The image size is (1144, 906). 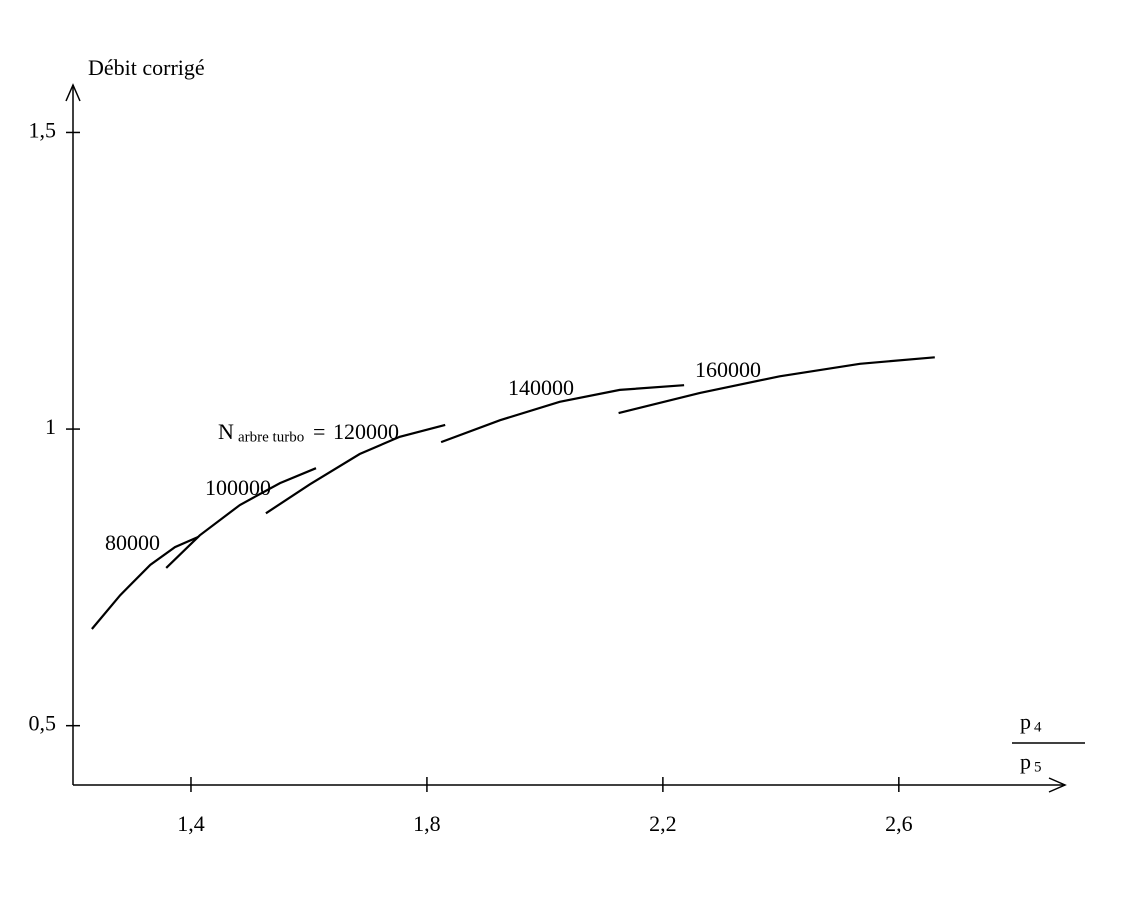 What do you see at coordinates (238, 487) in the screenshot?
I see `curve-label: 100000` at bounding box center [238, 487].